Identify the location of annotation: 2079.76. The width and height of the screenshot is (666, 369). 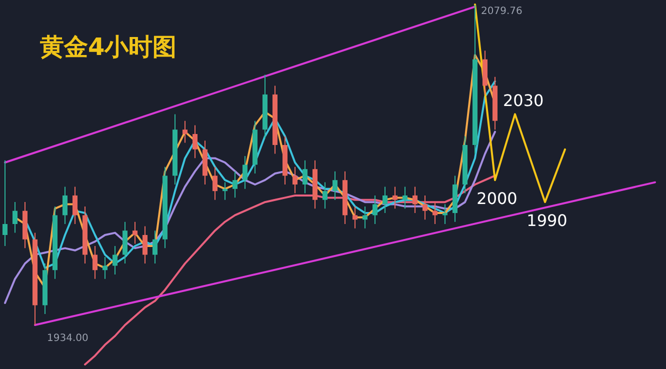
(501, 11).